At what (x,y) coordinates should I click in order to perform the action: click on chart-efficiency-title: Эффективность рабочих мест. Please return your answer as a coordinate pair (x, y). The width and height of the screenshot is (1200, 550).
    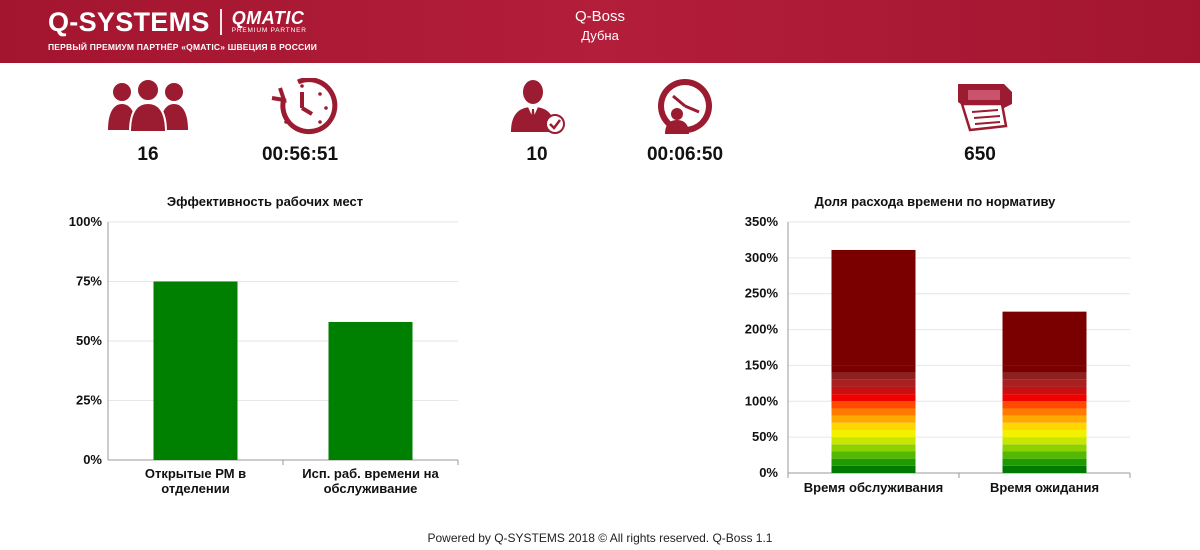
    Looking at the image, I should click on (265, 201).